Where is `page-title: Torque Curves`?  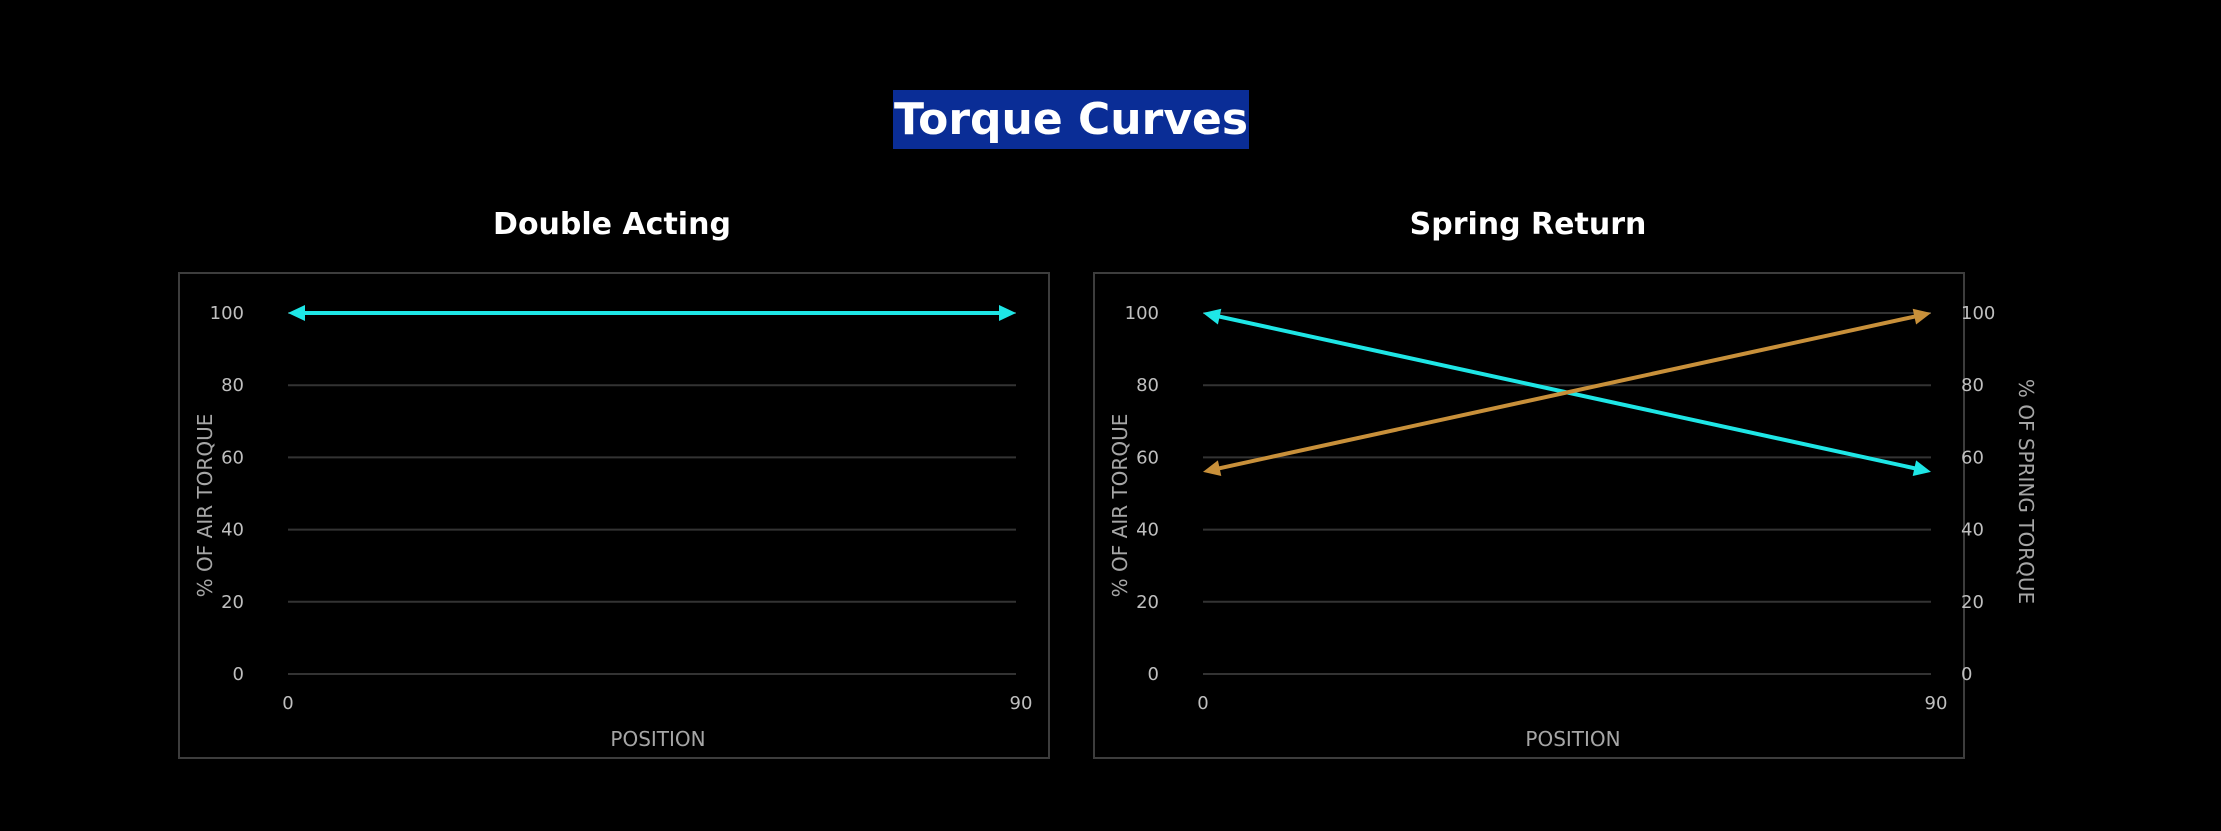
page-title: Torque Curves is located at coordinates (1071, 119).